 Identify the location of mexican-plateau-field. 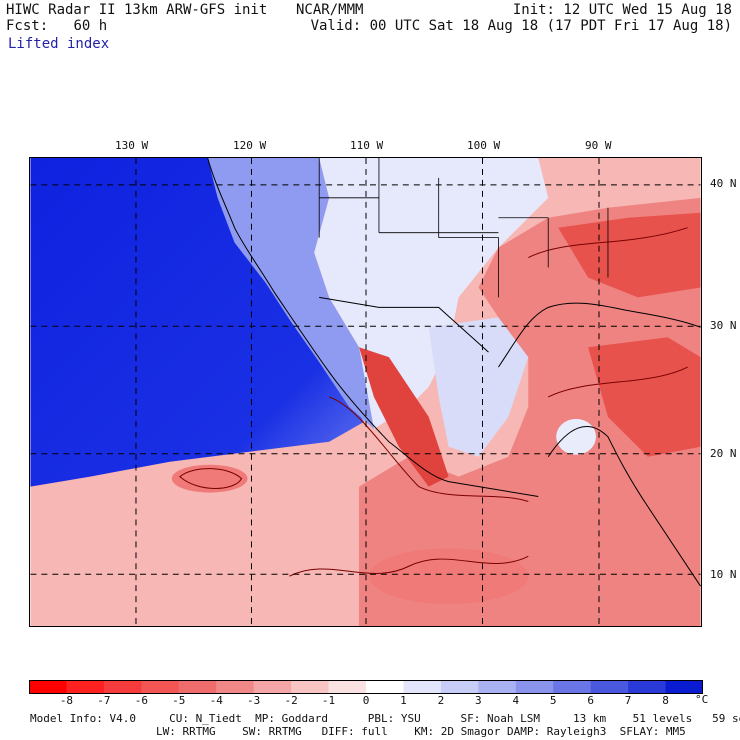
(478, 387).